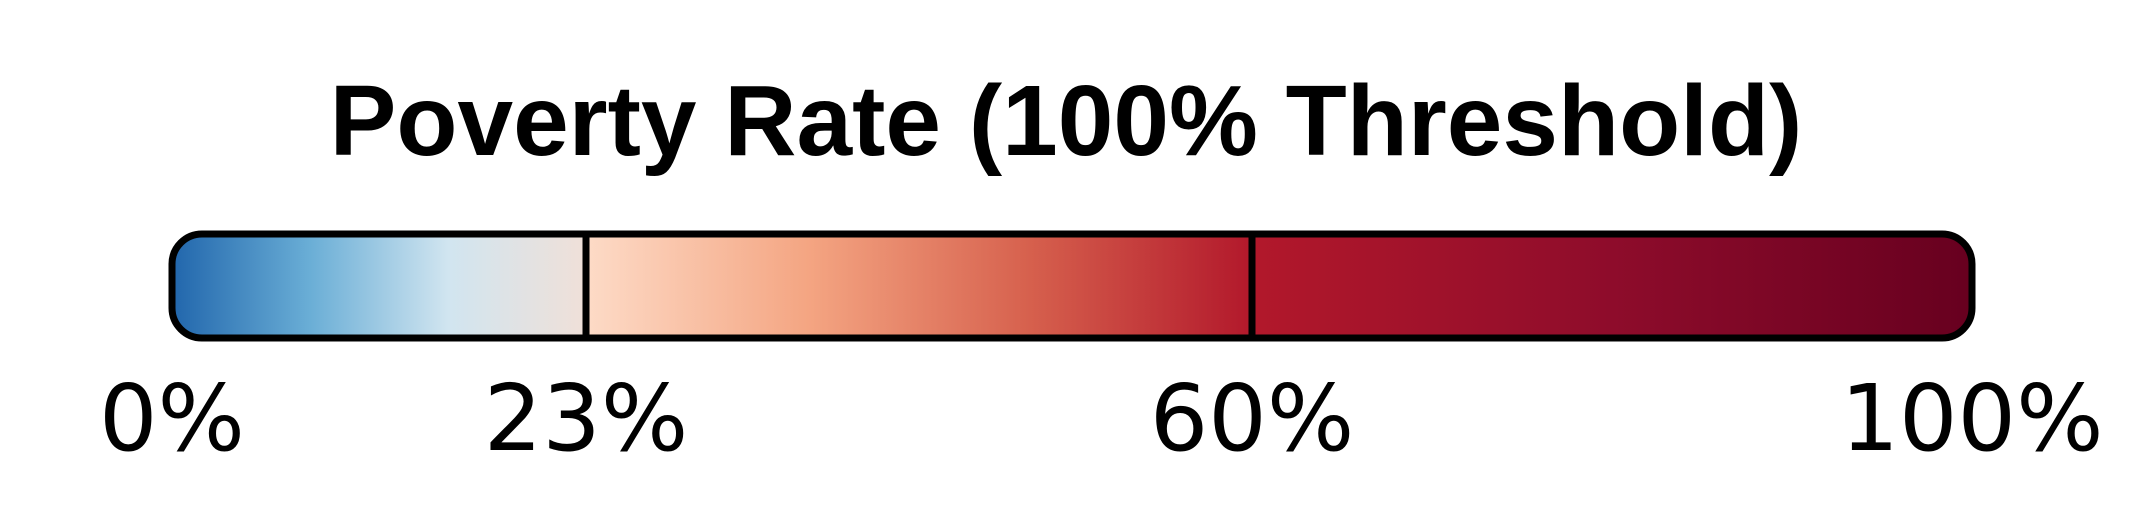  I want to click on tick-label-23: 23%, so click(586, 418).